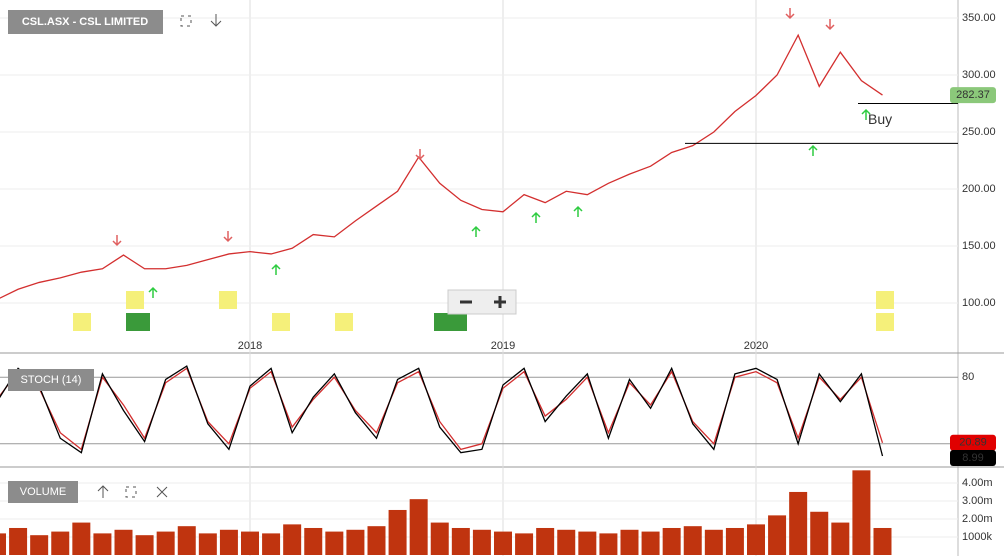 The height and width of the screenshot is (560, 1004). Describe the element at coordinates (756, 346) in the screenshot. I see `x-tick-label: 2020` at that location.